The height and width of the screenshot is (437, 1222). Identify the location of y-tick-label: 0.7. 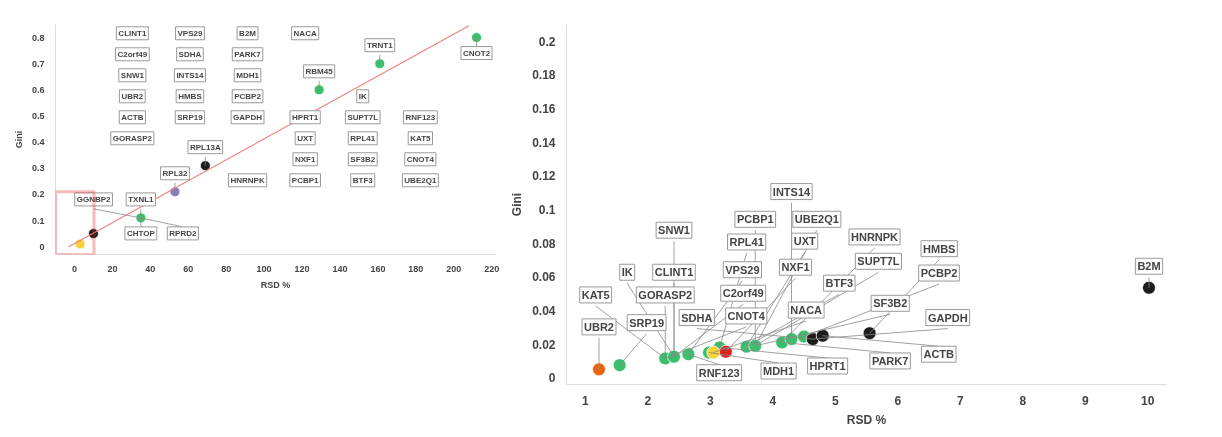
(38, 63).